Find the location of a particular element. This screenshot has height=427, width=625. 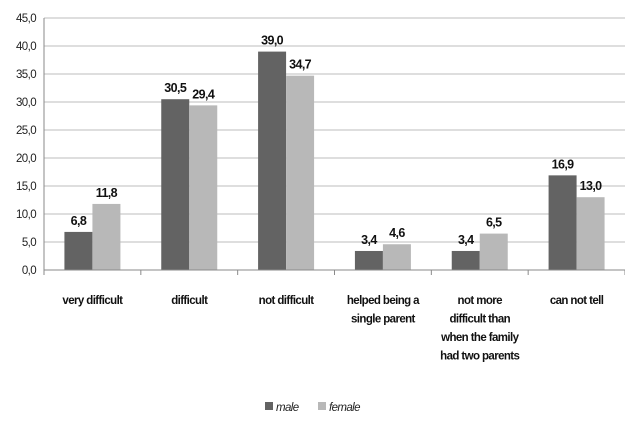

legend: male female is located at coordinates (313, 408).